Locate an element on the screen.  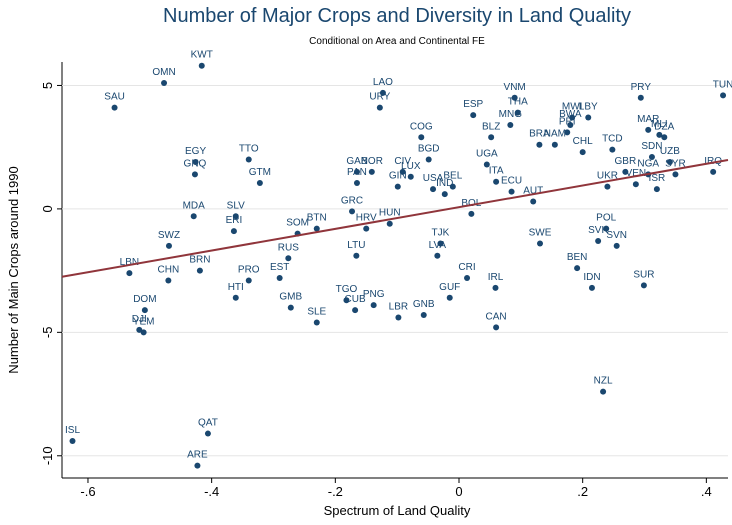
point-label: GUF is located at coordinates (449, 287).